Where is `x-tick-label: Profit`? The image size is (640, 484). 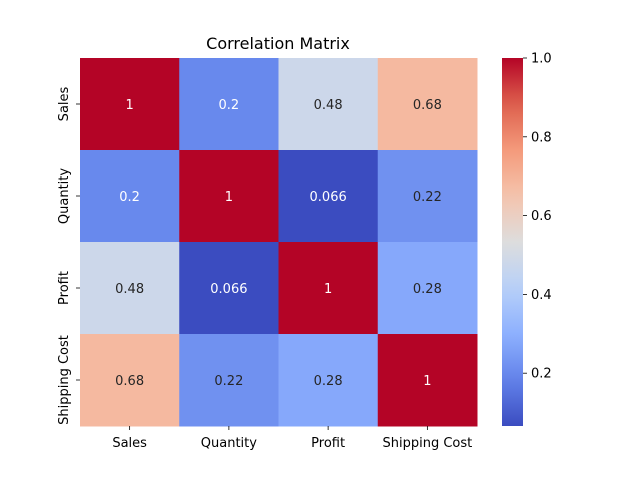 x-tick-label: Profit is located at coordinates (328, 443).